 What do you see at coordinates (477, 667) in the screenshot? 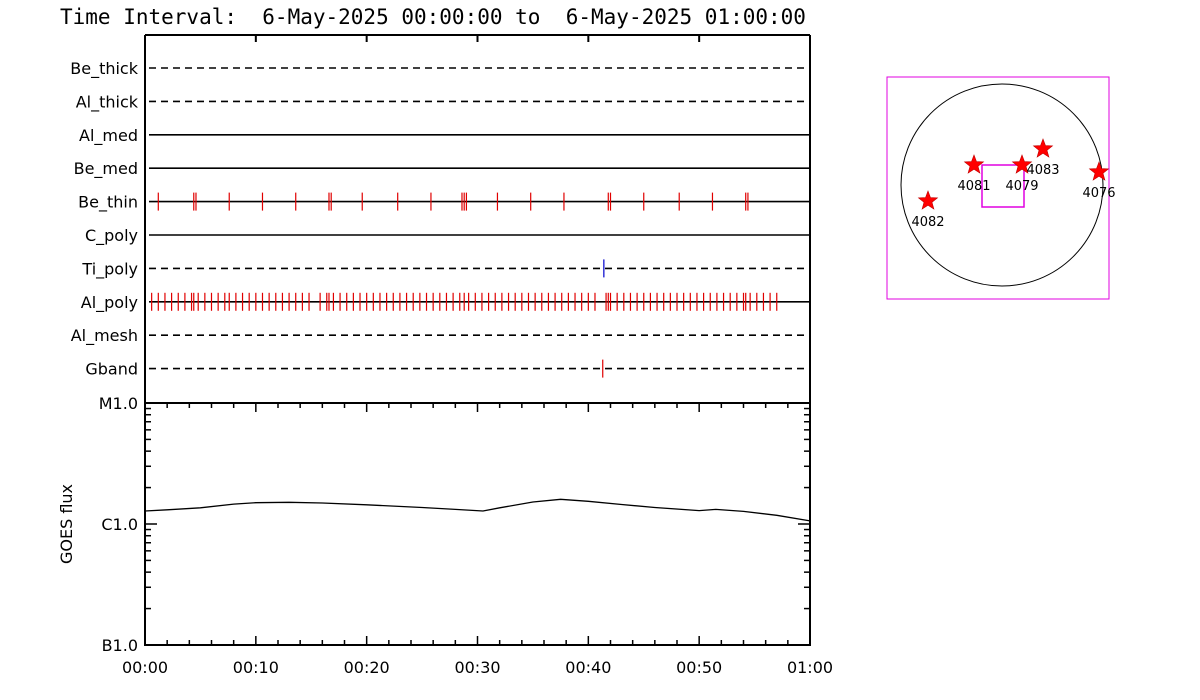
I see `x-tick-label: 00:30` at bounding box center [477, 667].